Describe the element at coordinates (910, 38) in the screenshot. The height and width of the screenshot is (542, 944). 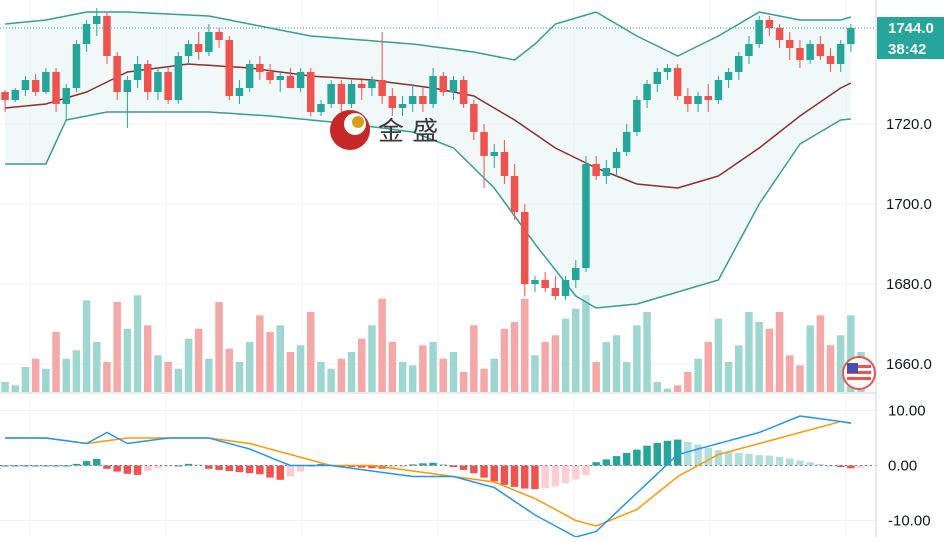
I see `last-price-tag` at that location.